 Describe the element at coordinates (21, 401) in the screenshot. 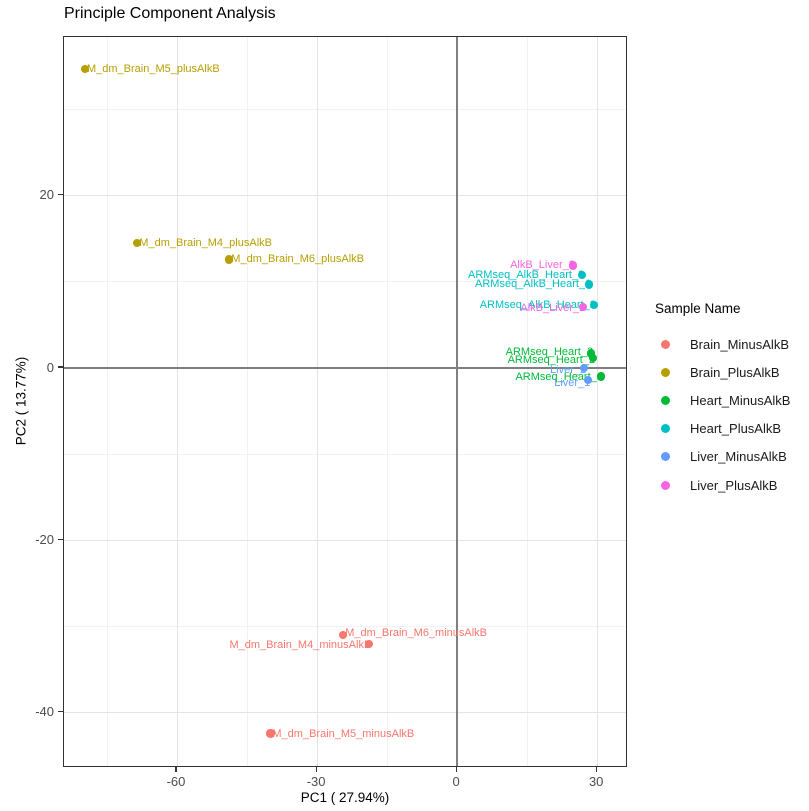

I see `y-axis-title: PC2 ( 13.77%)` at that location.